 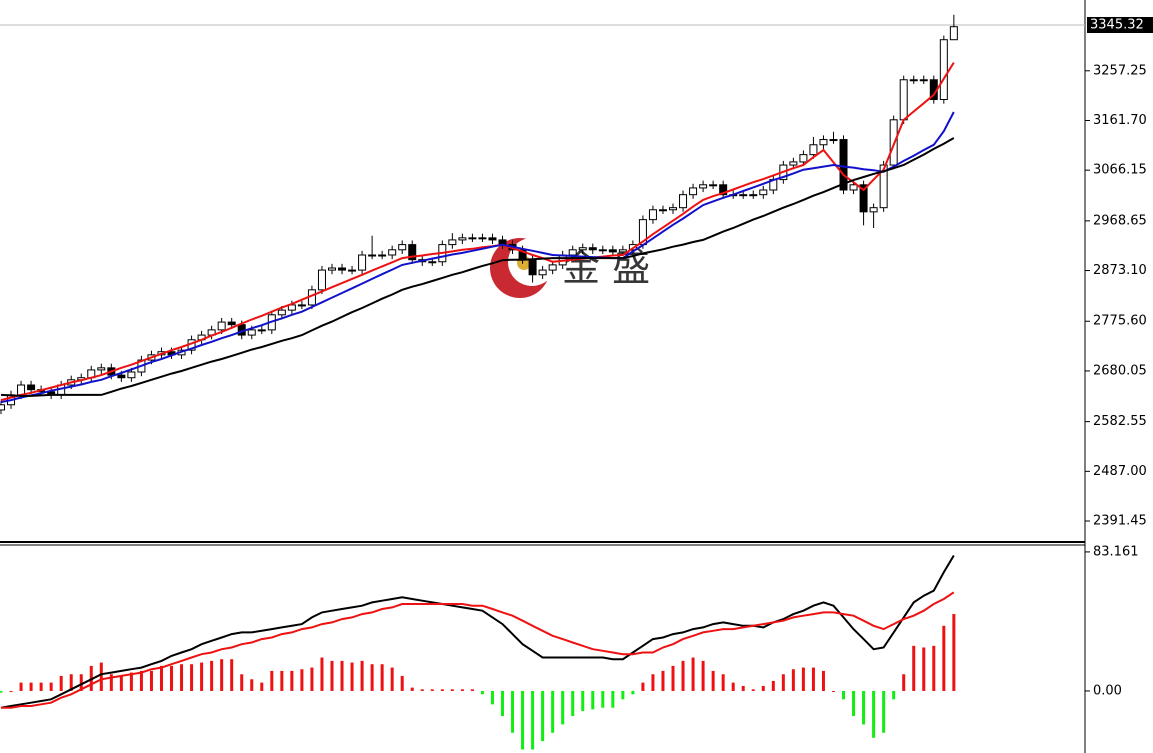 I want to click on y-tick-label: 3066.15, so click(x=1120, y=170).